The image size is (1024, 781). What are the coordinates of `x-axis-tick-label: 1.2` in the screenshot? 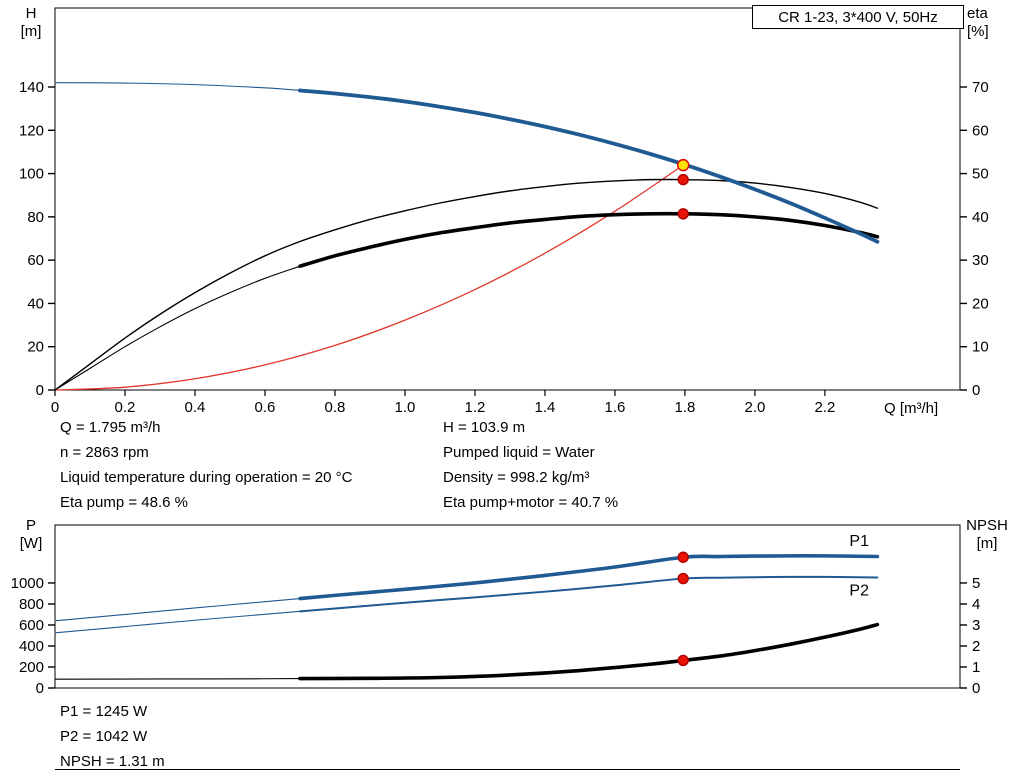 It's located at (475, 407).